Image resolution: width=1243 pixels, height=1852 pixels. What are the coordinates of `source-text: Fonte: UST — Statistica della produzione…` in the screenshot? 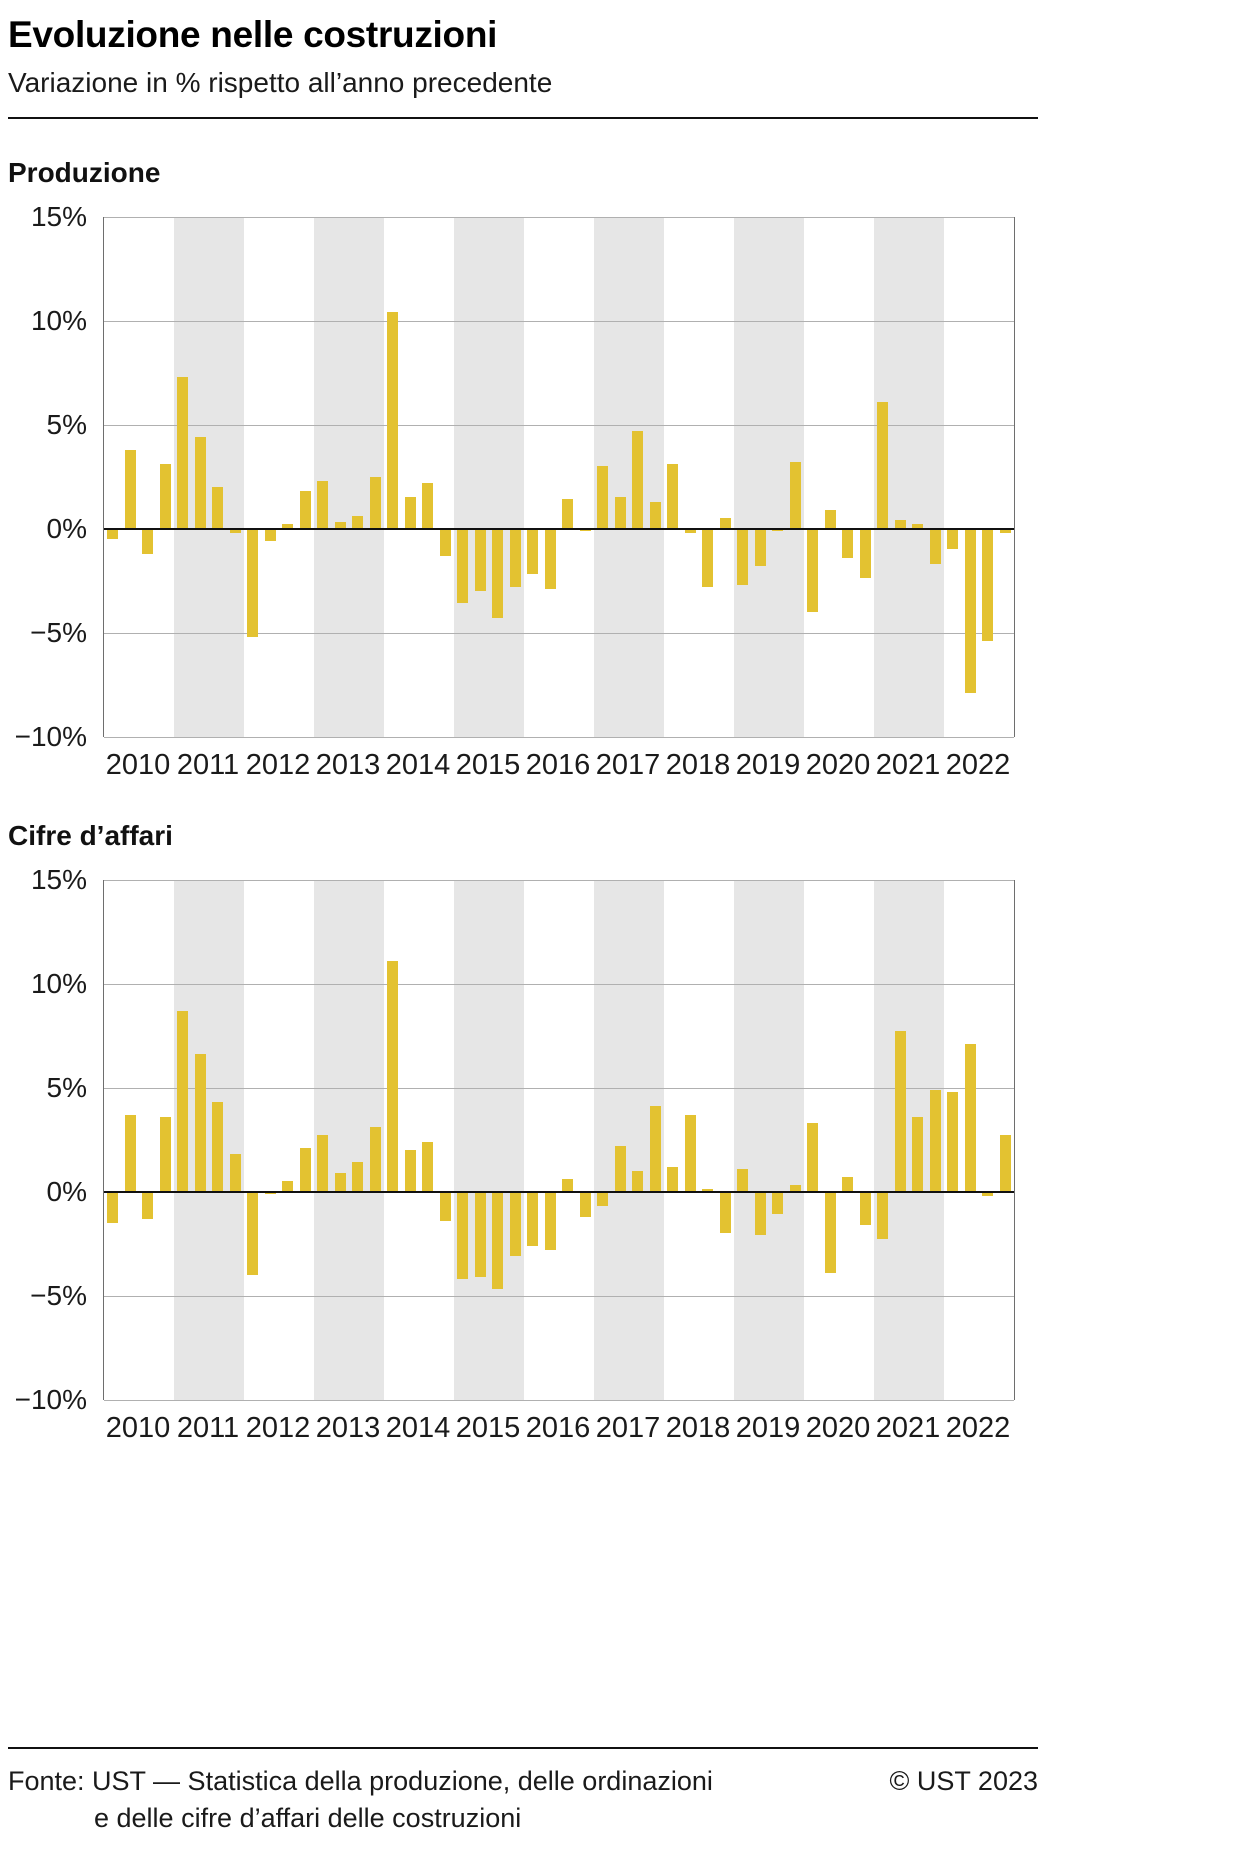 It's located at (360, 1799).